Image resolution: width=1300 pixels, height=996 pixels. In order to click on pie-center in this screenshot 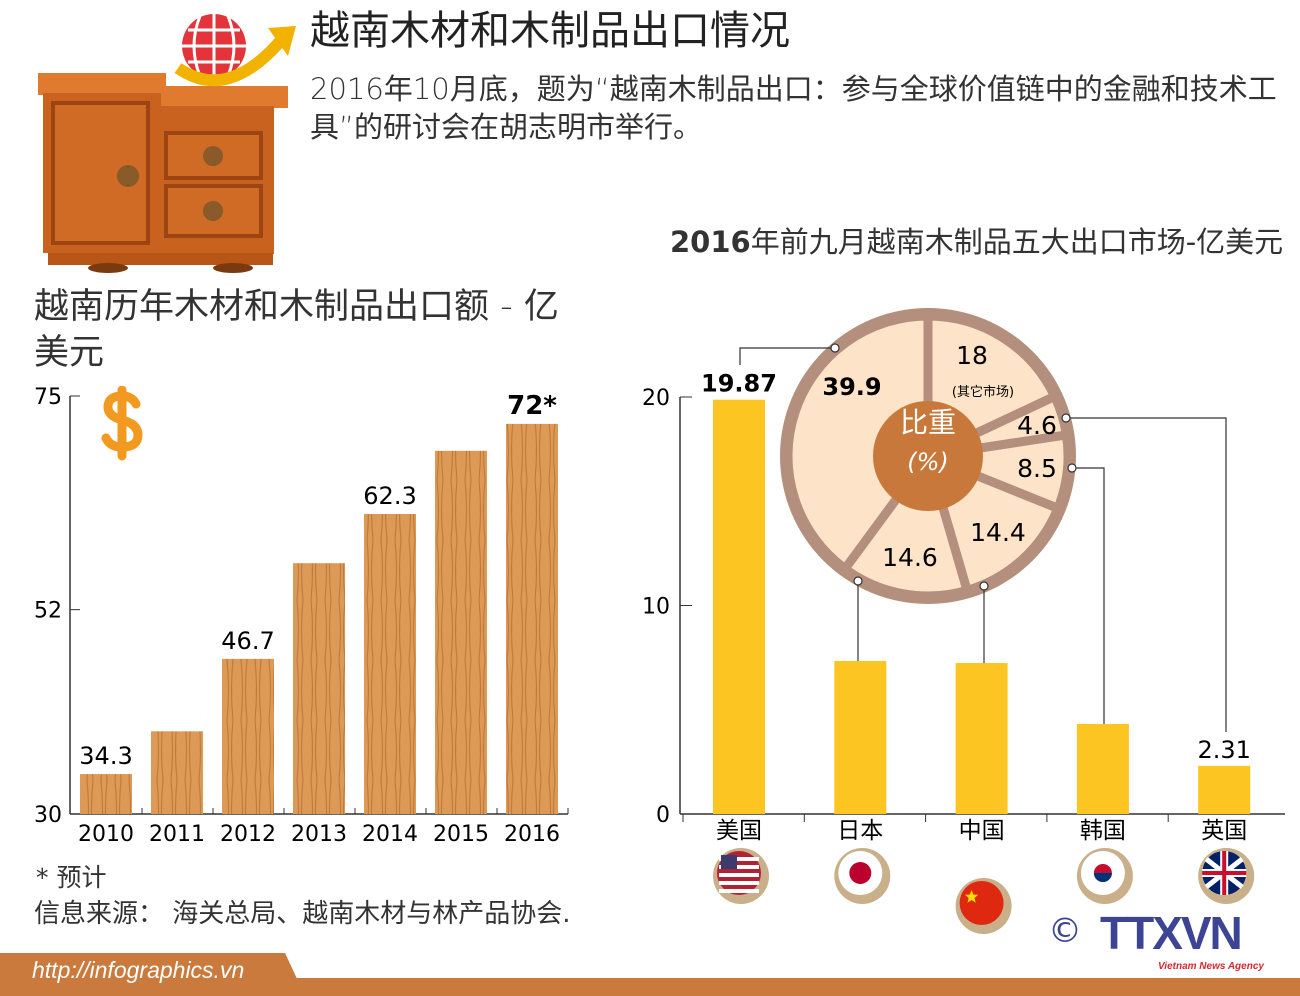, I will do `click(928, 456)`.